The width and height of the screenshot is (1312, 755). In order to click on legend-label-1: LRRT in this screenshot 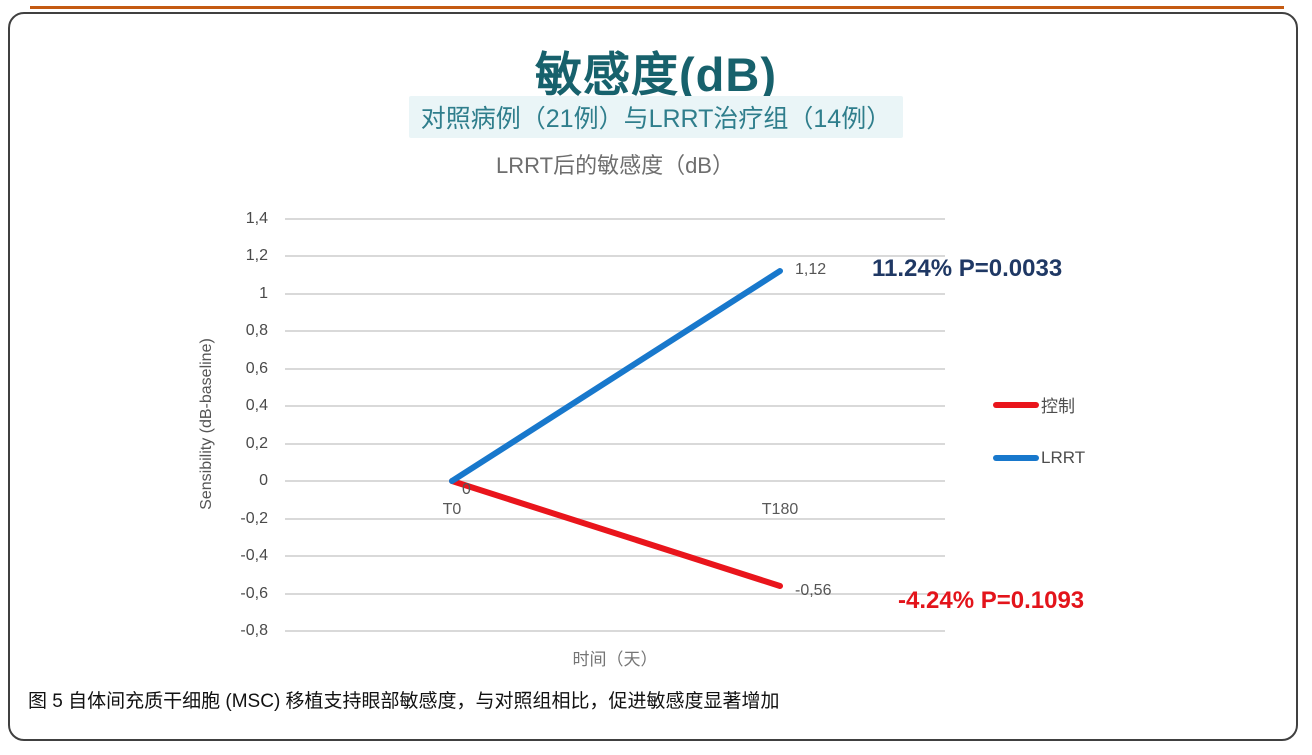, I will do `click(1063, 457)`.